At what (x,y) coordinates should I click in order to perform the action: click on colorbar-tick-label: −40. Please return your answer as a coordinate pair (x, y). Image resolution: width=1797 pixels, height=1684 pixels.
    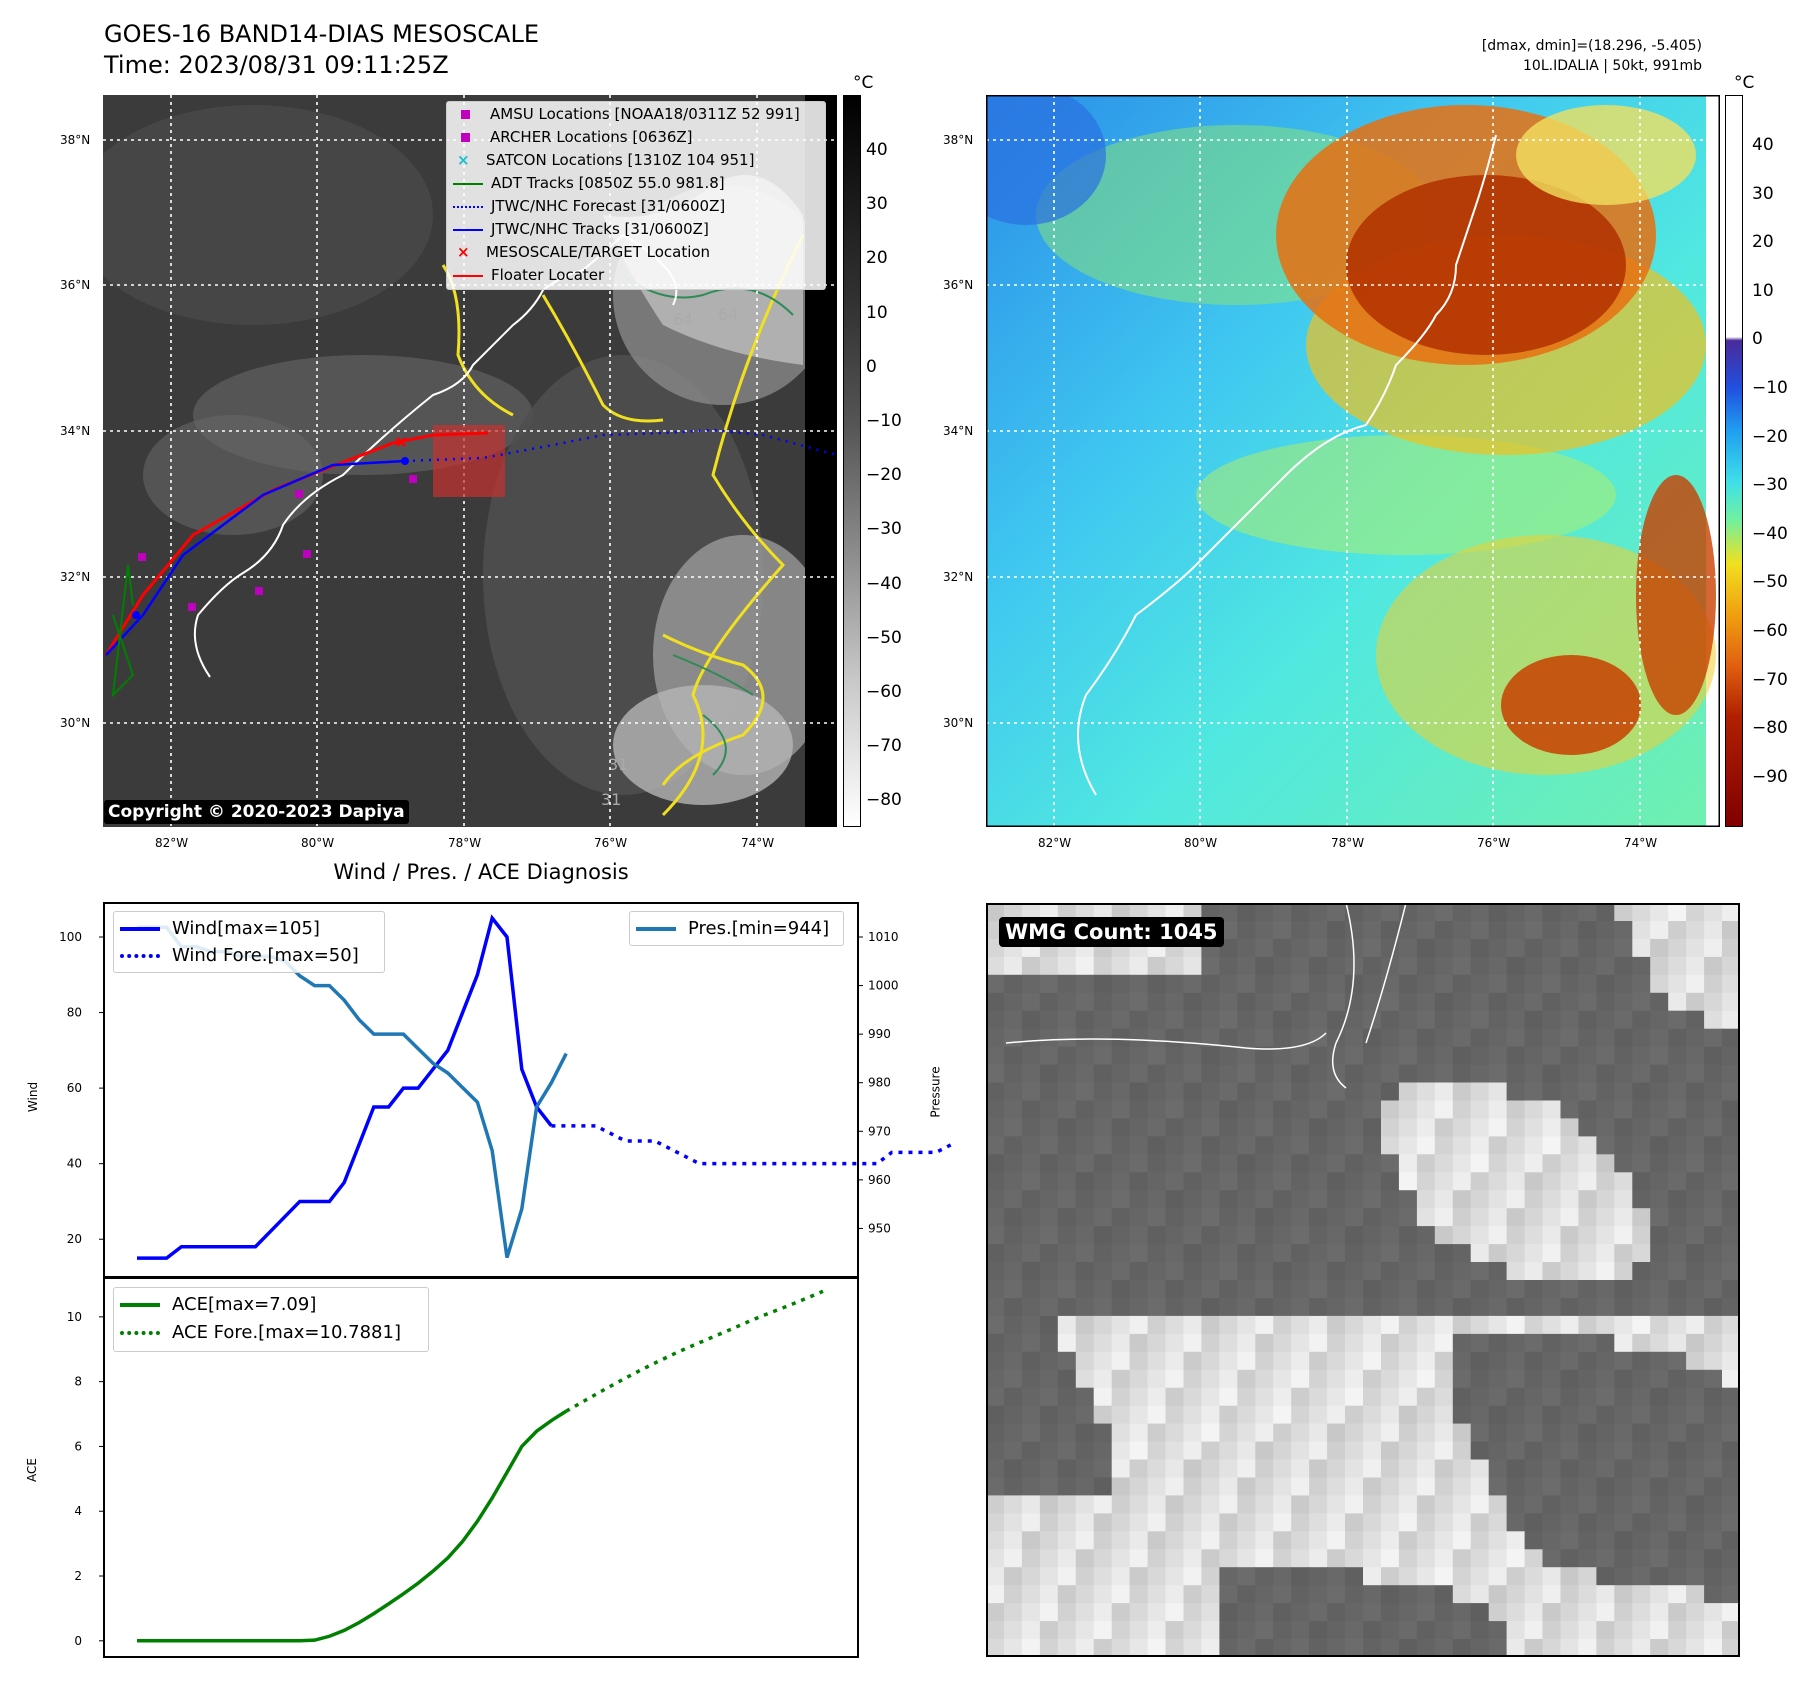
    Looking at the image, I should click on (1770, 533).